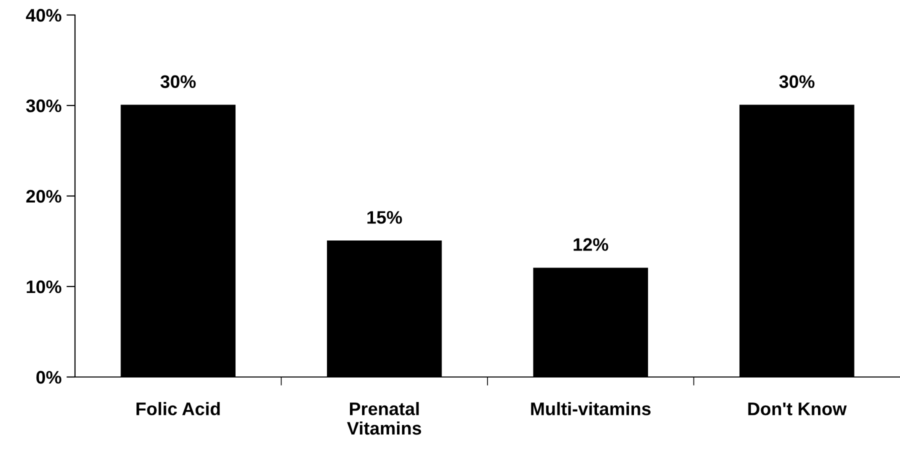 The height and width of the screenshot is (460, 900). I want to click on y-tick-label: 0%, so click(49, 377).